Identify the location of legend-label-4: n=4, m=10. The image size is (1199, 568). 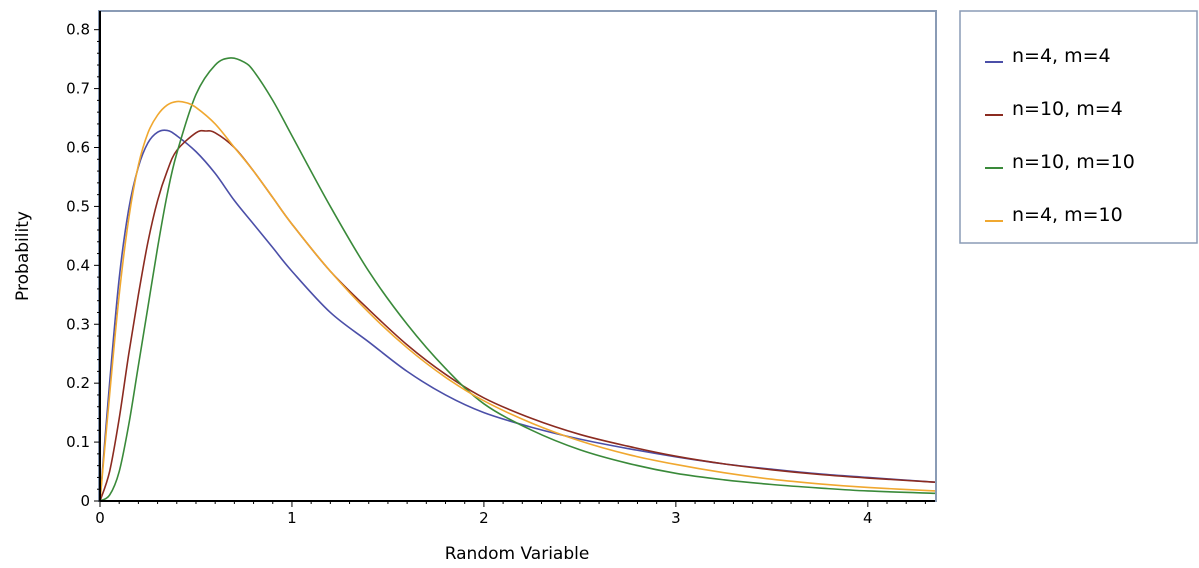
(1067, 215).